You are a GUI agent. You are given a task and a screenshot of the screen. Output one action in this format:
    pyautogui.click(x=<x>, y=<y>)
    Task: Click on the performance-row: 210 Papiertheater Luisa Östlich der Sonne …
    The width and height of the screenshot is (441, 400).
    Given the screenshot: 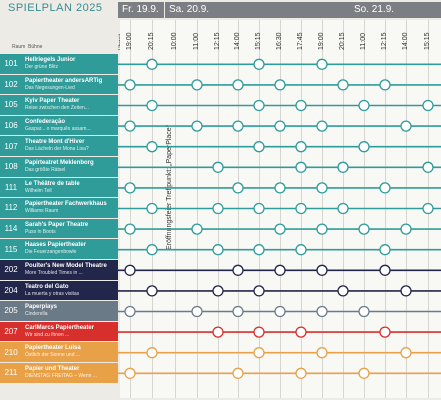 What is the action you would take?
    pyautogui.click(x=59, y=352)
    